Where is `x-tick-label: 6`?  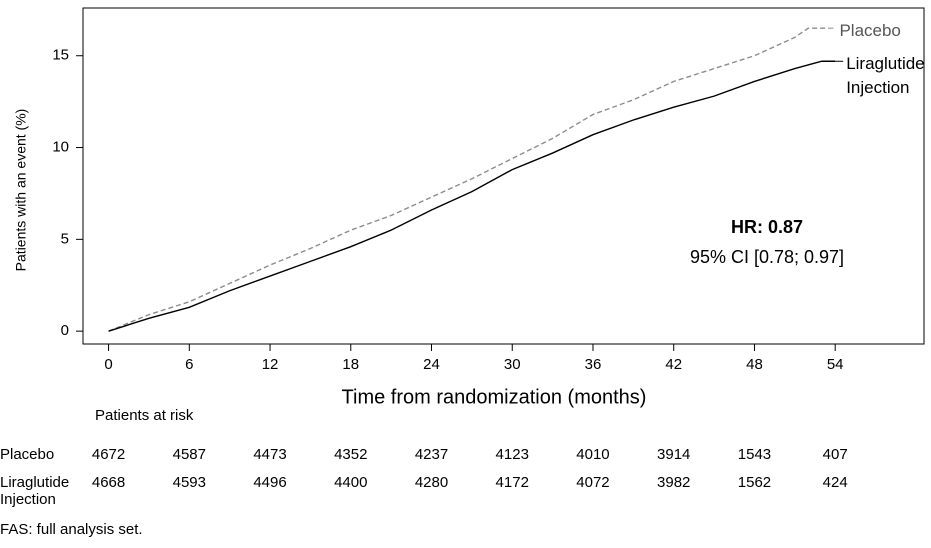 x-tick-label: 6 is located at coordinates (189, 364).